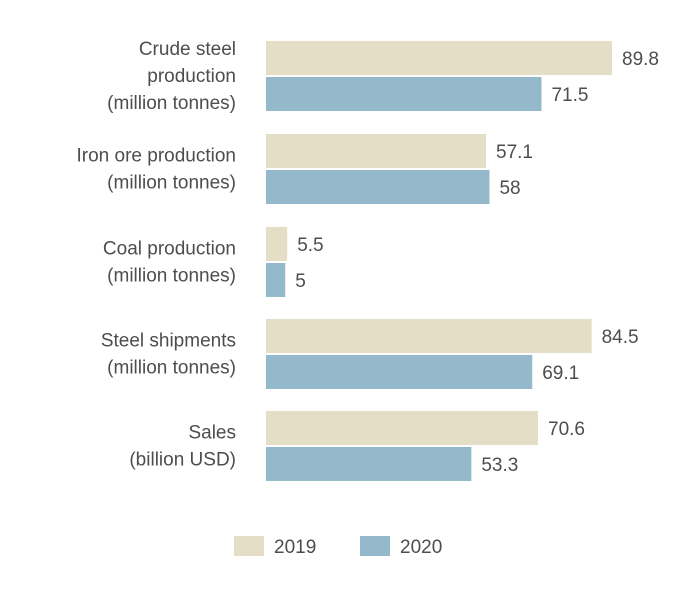  I want to click on value-label: 89.8, so click(640, 59).